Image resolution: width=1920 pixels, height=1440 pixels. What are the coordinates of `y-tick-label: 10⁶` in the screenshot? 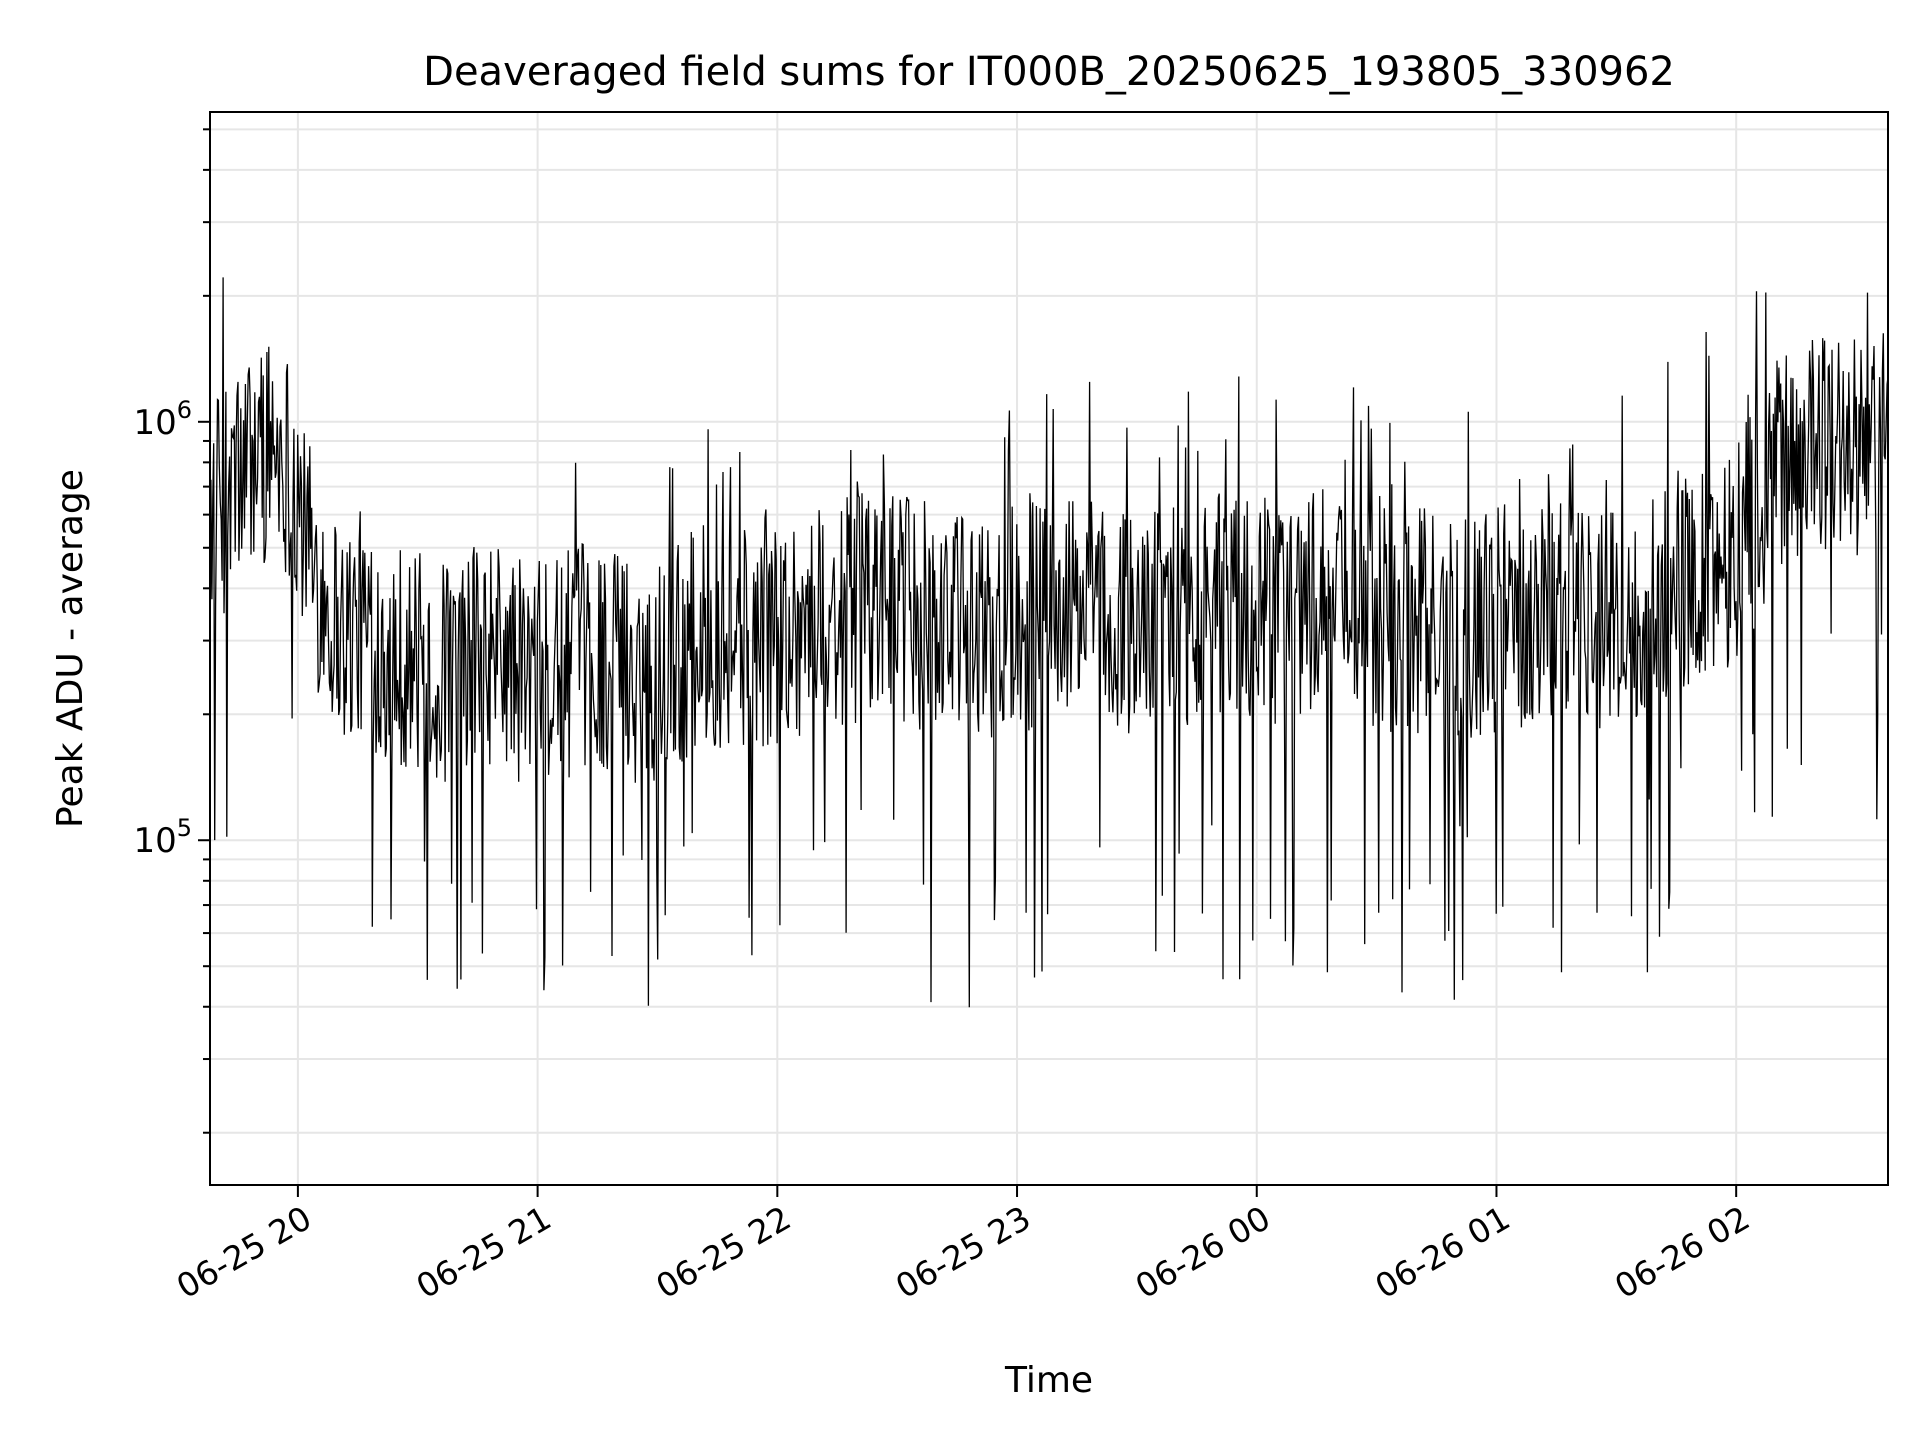 It's located at (162, 419).